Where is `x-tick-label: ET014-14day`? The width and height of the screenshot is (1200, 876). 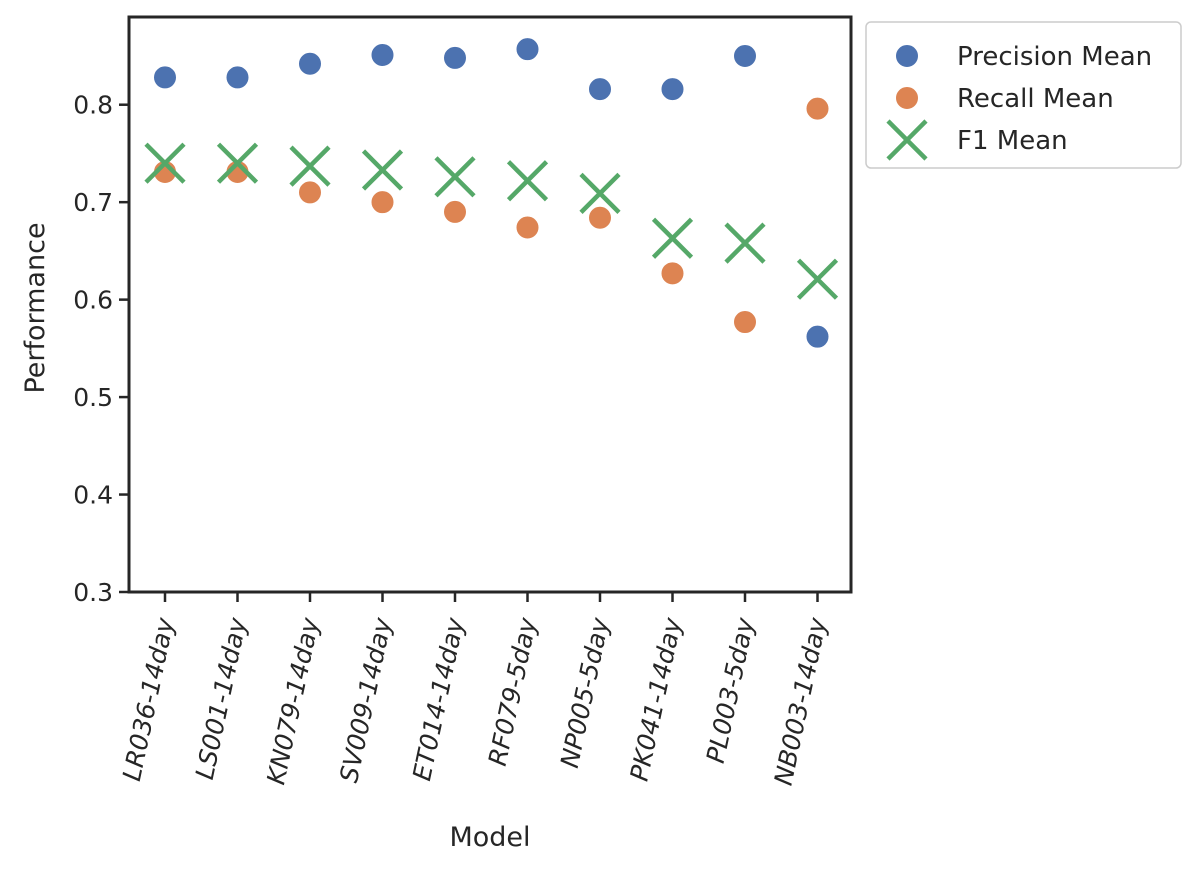 x-tick-label: ET014-14day is located at coordinates (438, 698).